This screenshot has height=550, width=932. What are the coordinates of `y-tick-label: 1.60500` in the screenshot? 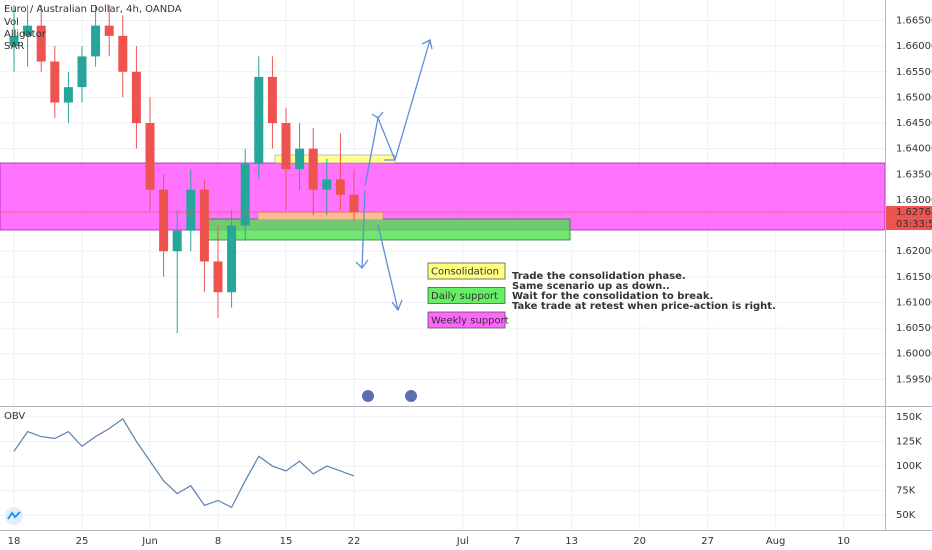 It's located at (914, 328).